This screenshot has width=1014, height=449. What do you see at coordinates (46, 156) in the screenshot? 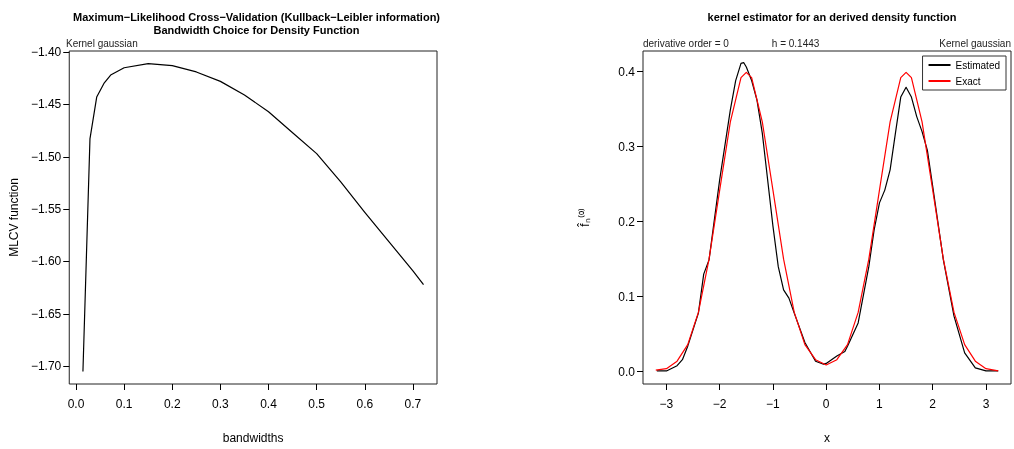
I see `y-tick-label: −1.50` at bounding box center [46, 156].